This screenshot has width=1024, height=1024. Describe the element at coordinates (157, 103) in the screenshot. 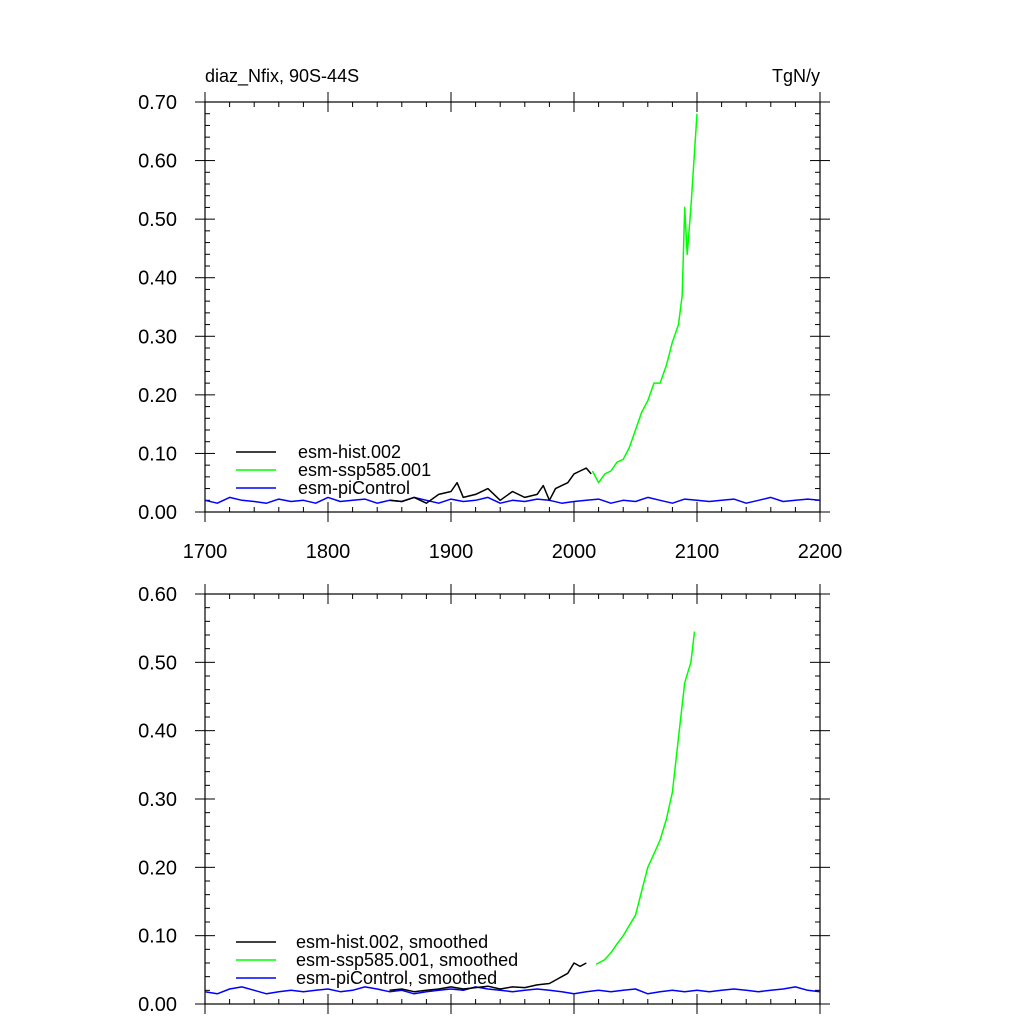

I see `y-tick-label: 0.70` at that location.